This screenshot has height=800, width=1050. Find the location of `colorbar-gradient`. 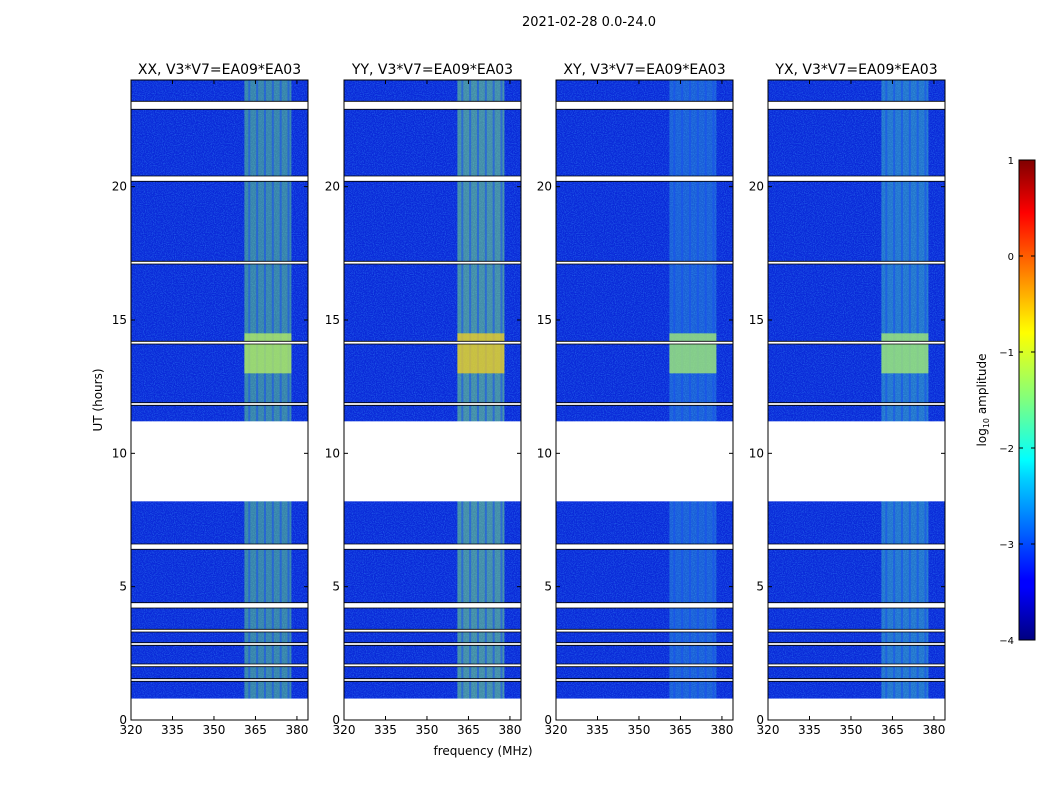

colorbar-gradient is located at coordinates (1027, 400).